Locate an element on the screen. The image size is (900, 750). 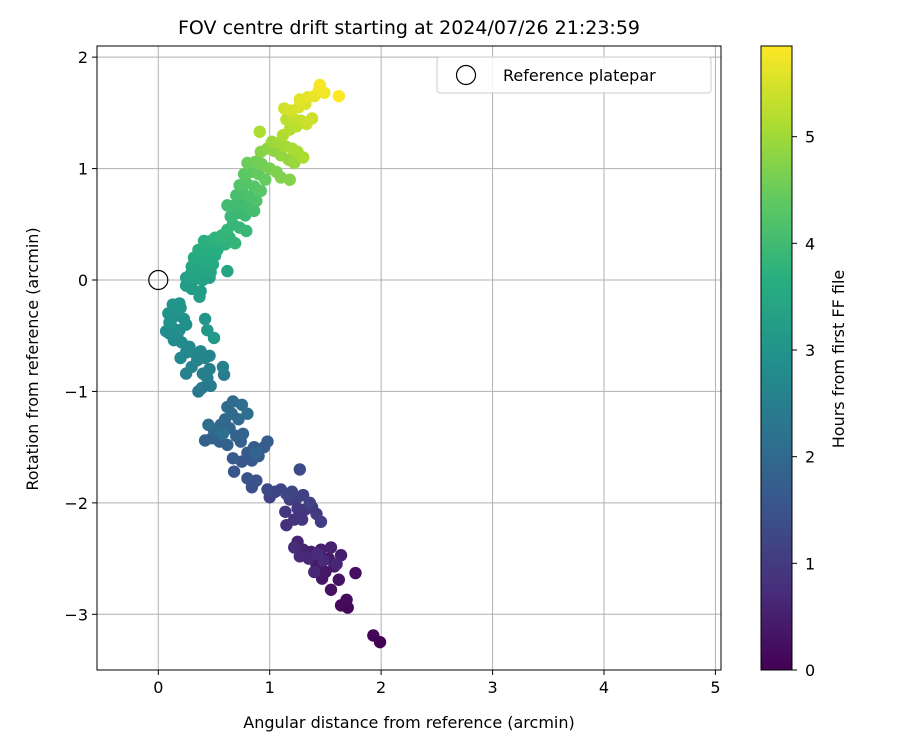
colorbar is located at coordinates (776, 358).